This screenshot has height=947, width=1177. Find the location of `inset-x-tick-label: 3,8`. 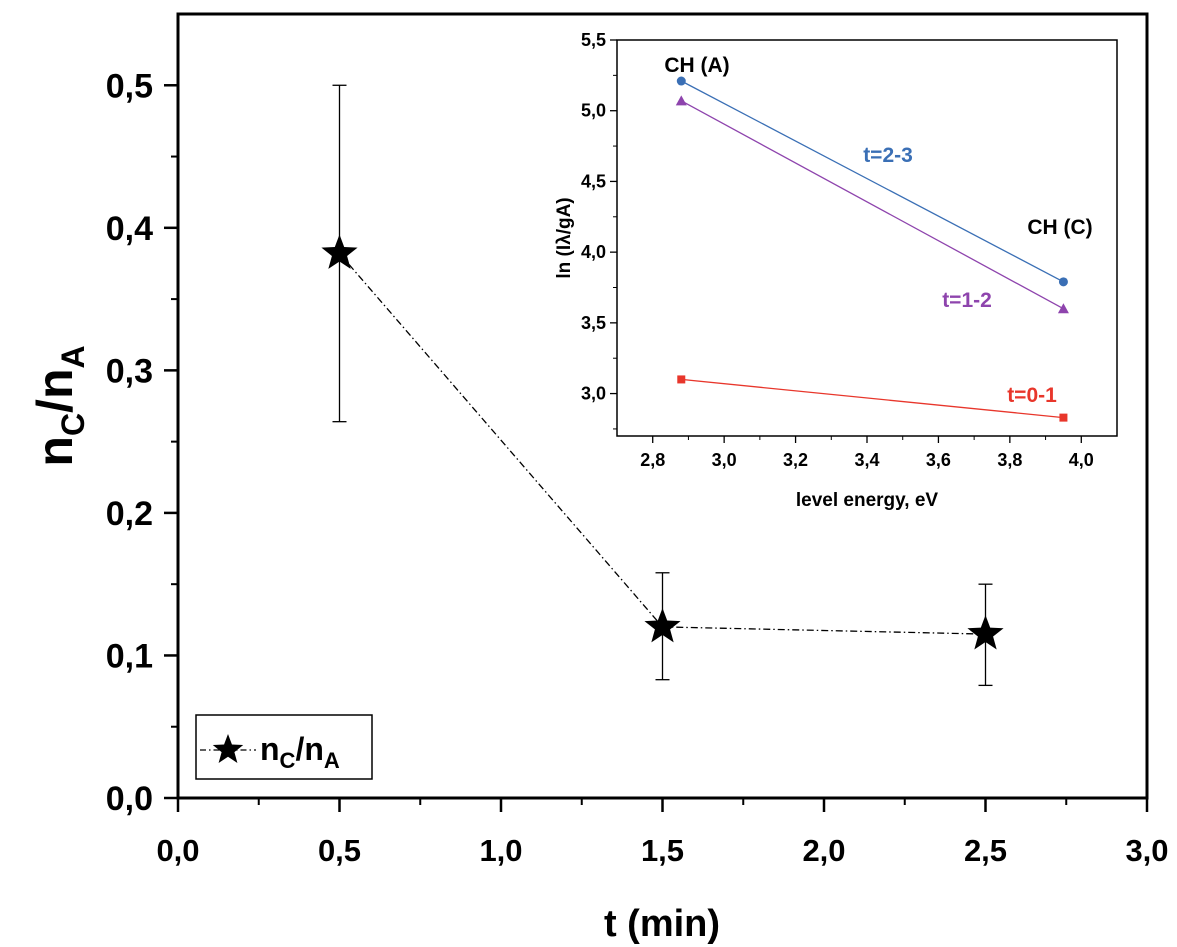

inset-x-tick-label: 3,8 is located at coordinates (1009, 460).